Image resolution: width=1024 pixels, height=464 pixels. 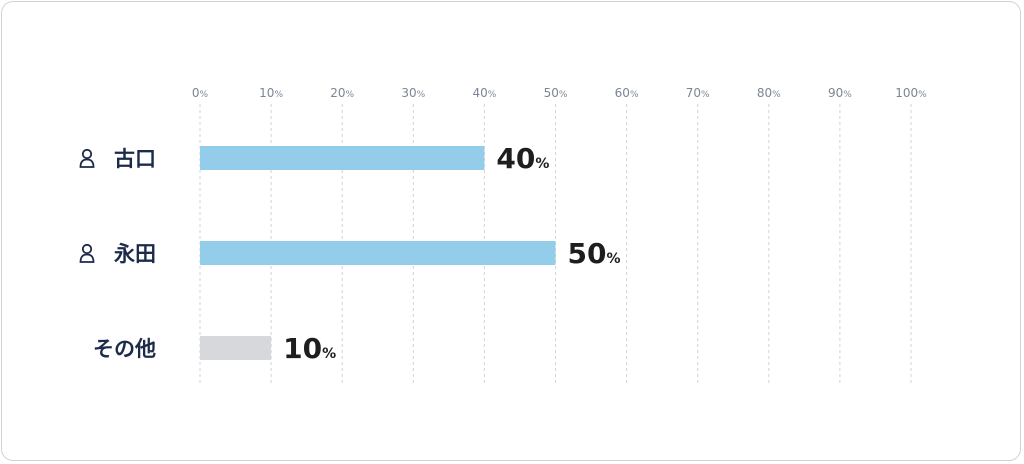 What do you see at coordinates (522, 158) in the screenshot?
I see `value-label: 40%` at bounding box center [522, 158].